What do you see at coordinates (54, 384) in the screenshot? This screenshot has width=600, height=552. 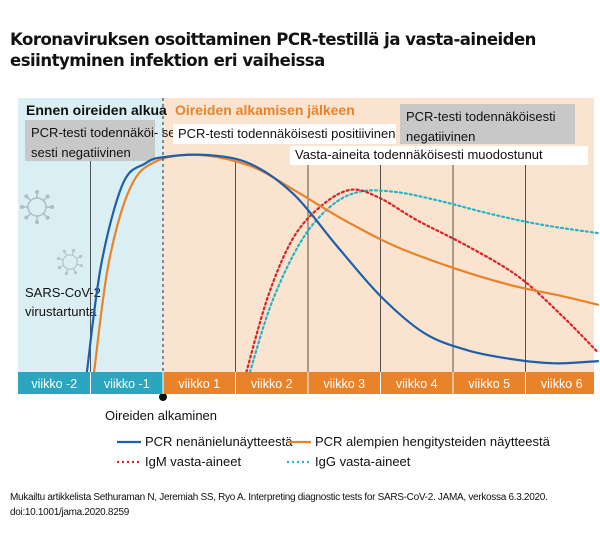 I see `week-tick-label: viikko -2` at bounding box center [54, 384].